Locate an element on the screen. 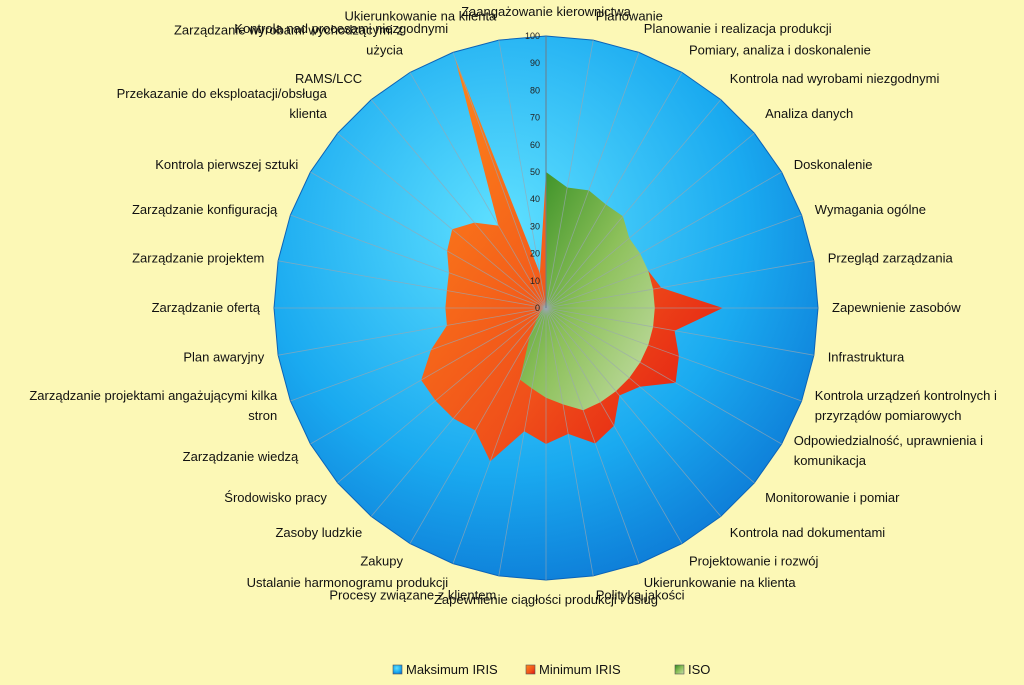 The width and height of the screenshot is (1024, 685). category-label: Zakupy is located at coordinates (381, 561).